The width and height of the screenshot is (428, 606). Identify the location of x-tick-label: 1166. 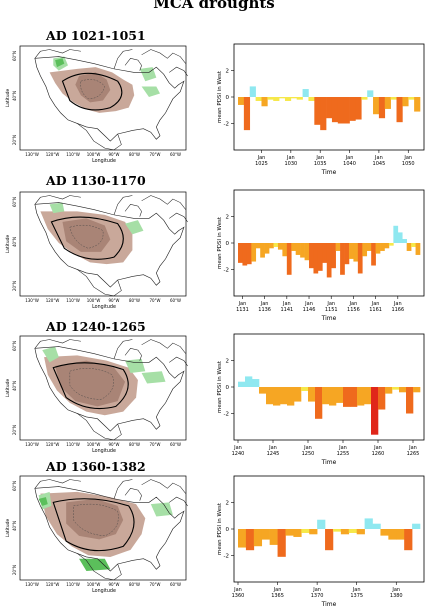
(397, 310).